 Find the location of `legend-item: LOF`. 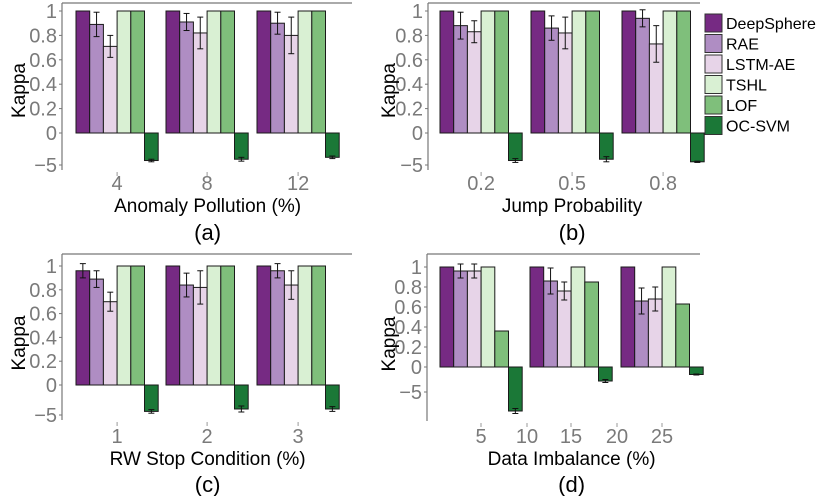

legend-item: LOF is located at coordinates (730, 105).